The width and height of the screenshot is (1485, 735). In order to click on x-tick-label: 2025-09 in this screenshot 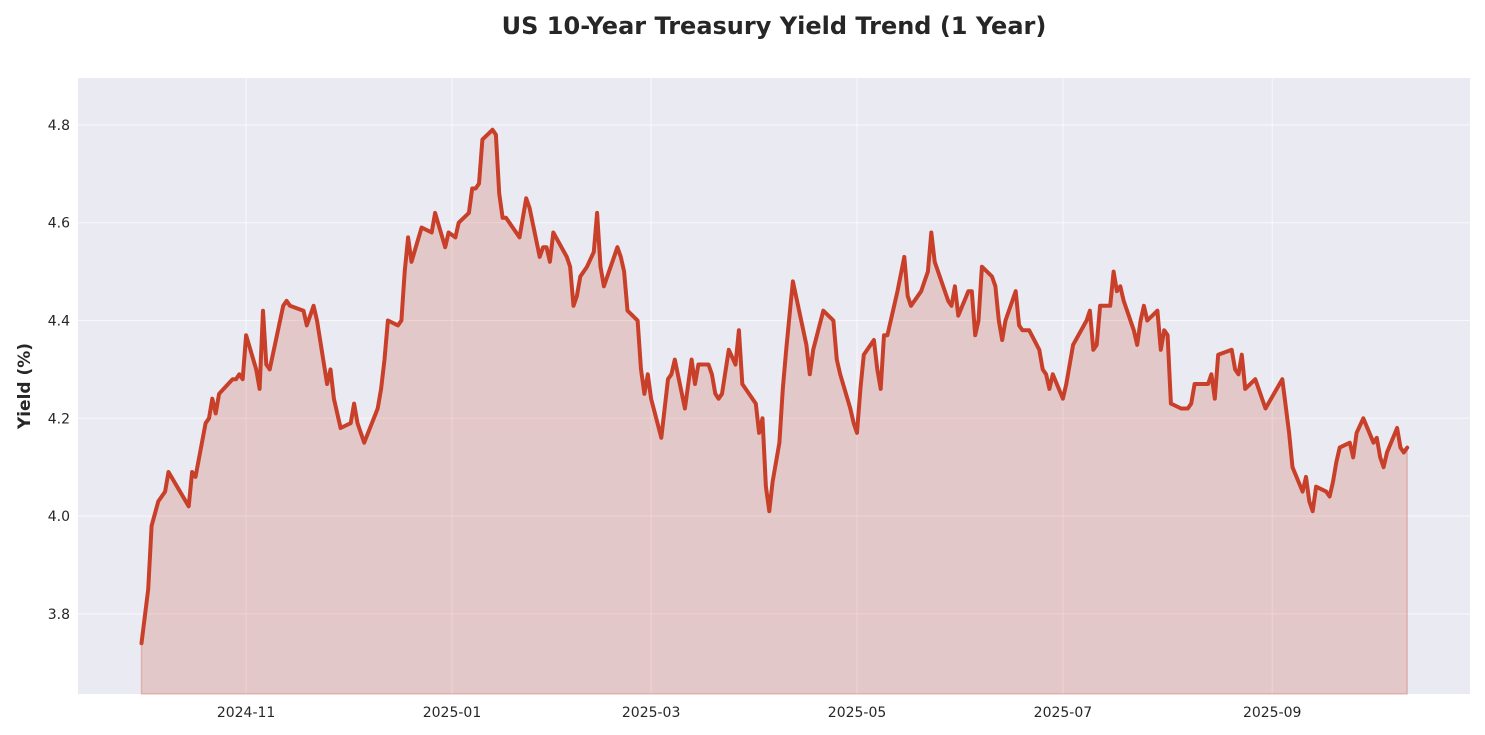, I will do `click(1272, 713)`.